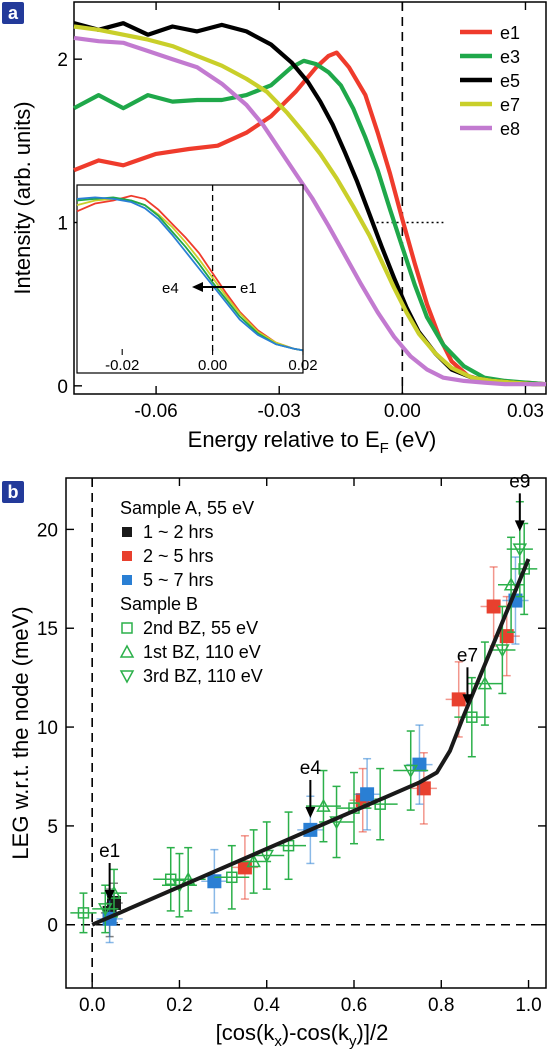  What do you see at coordinates (441, 1005) in the screenshot?
I see `panel-b-x-tick-label: 0.8` at bounding box center [441, 1005].